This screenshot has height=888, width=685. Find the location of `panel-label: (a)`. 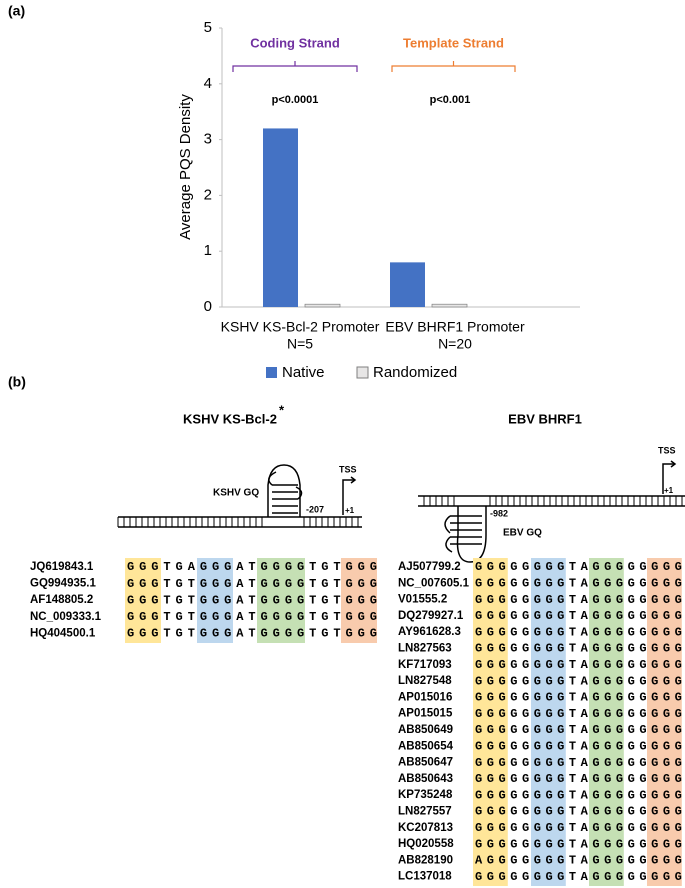

panel-label: (a) is located at coordinates (16, 11).